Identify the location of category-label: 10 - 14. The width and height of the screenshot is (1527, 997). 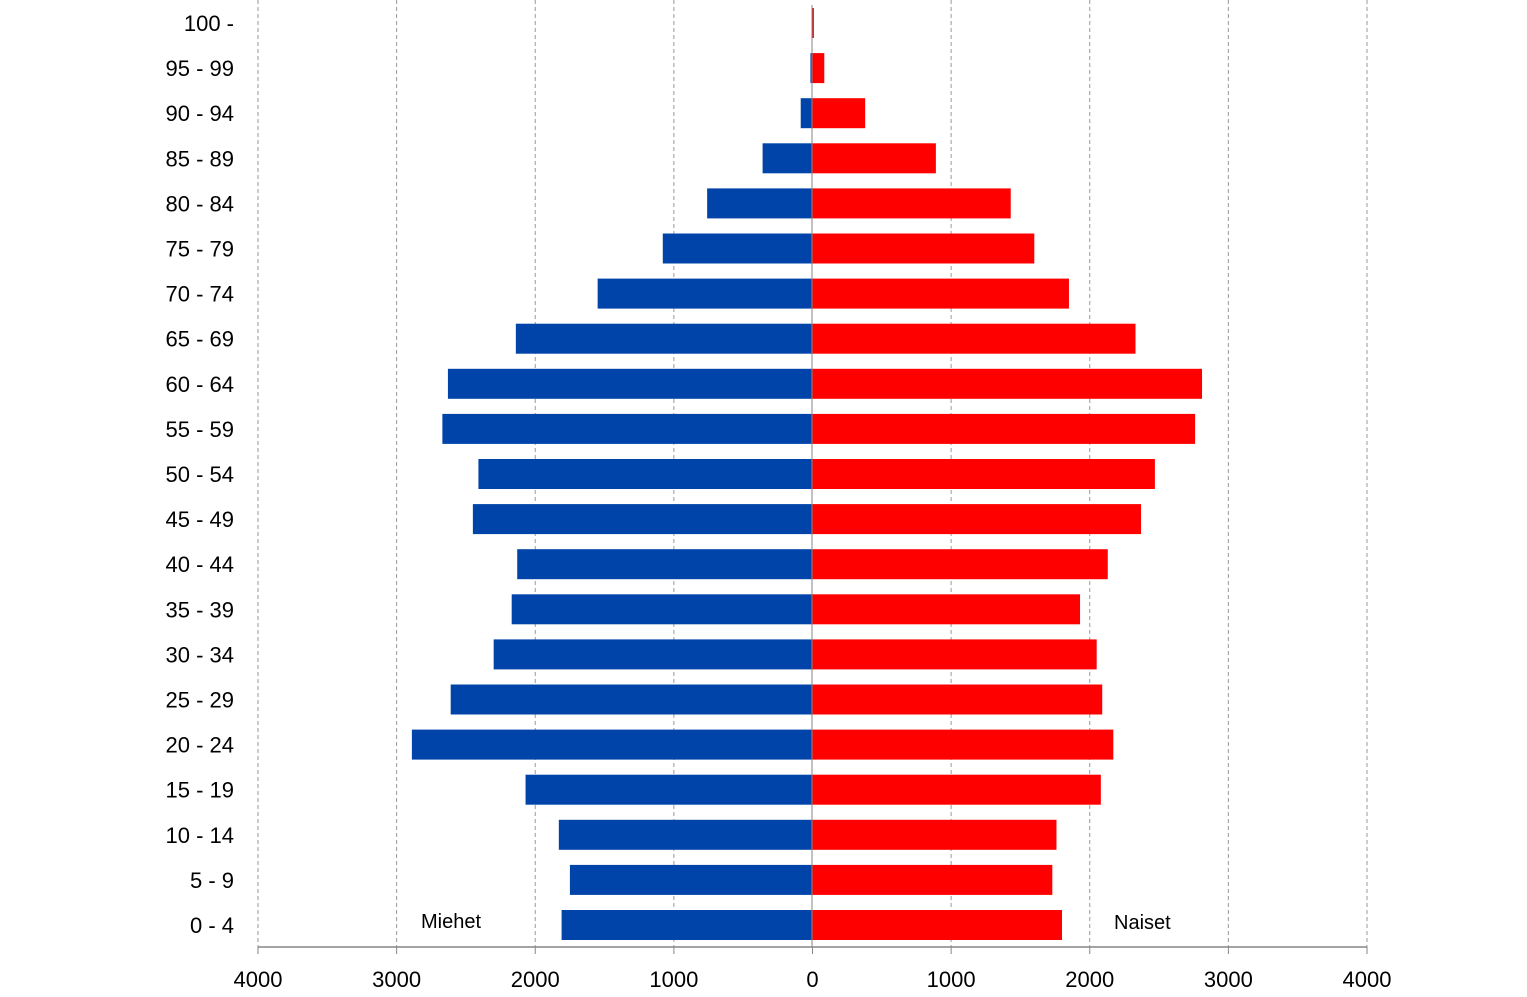
(200, 835).